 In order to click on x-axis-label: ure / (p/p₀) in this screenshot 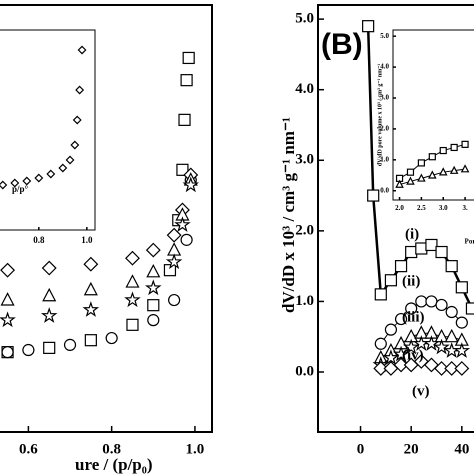, I will do `click(114, 464)`.